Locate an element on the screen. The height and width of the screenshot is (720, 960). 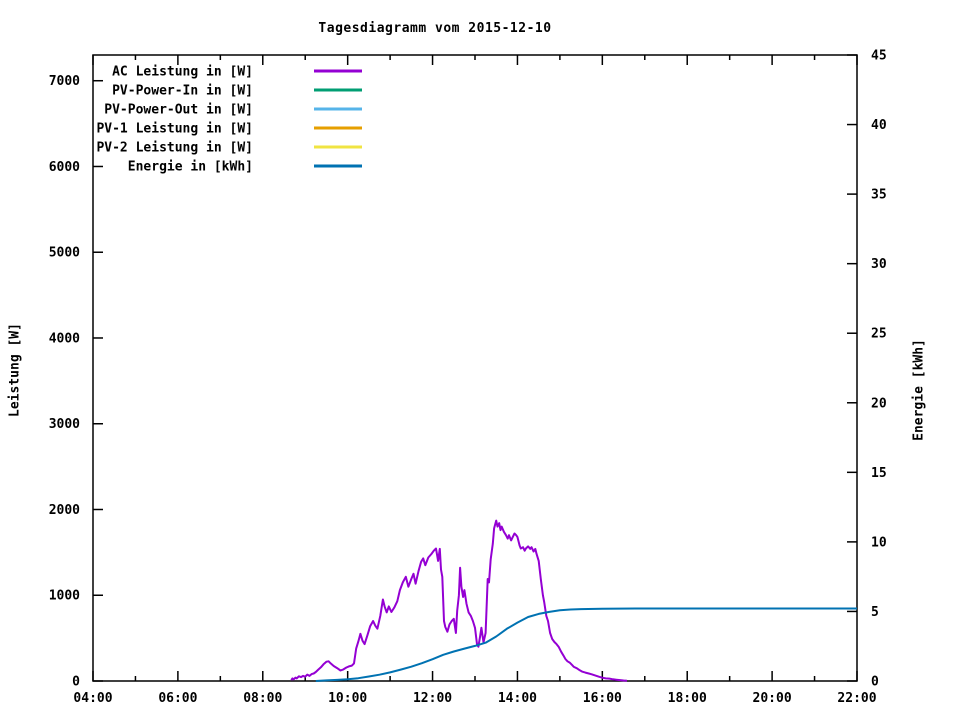
x-tick-label: 16:00 is located at coordinates (602, 698).